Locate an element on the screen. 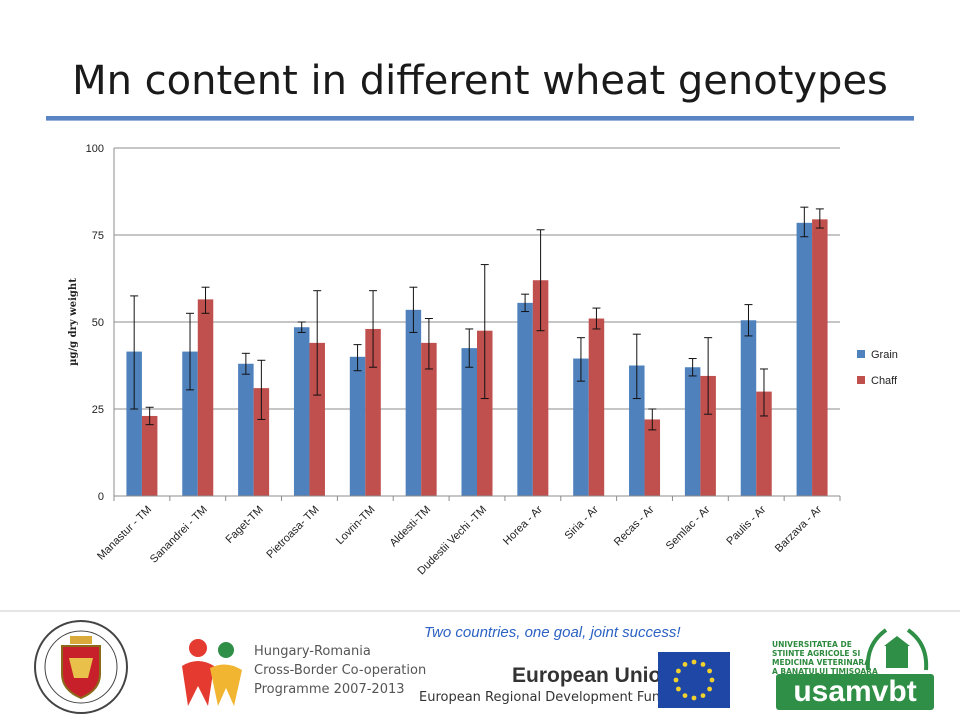 Image resolution: width=960 pixels, height=720 pixels. y-tick-label: 50 is located at coordinates (98, 323).